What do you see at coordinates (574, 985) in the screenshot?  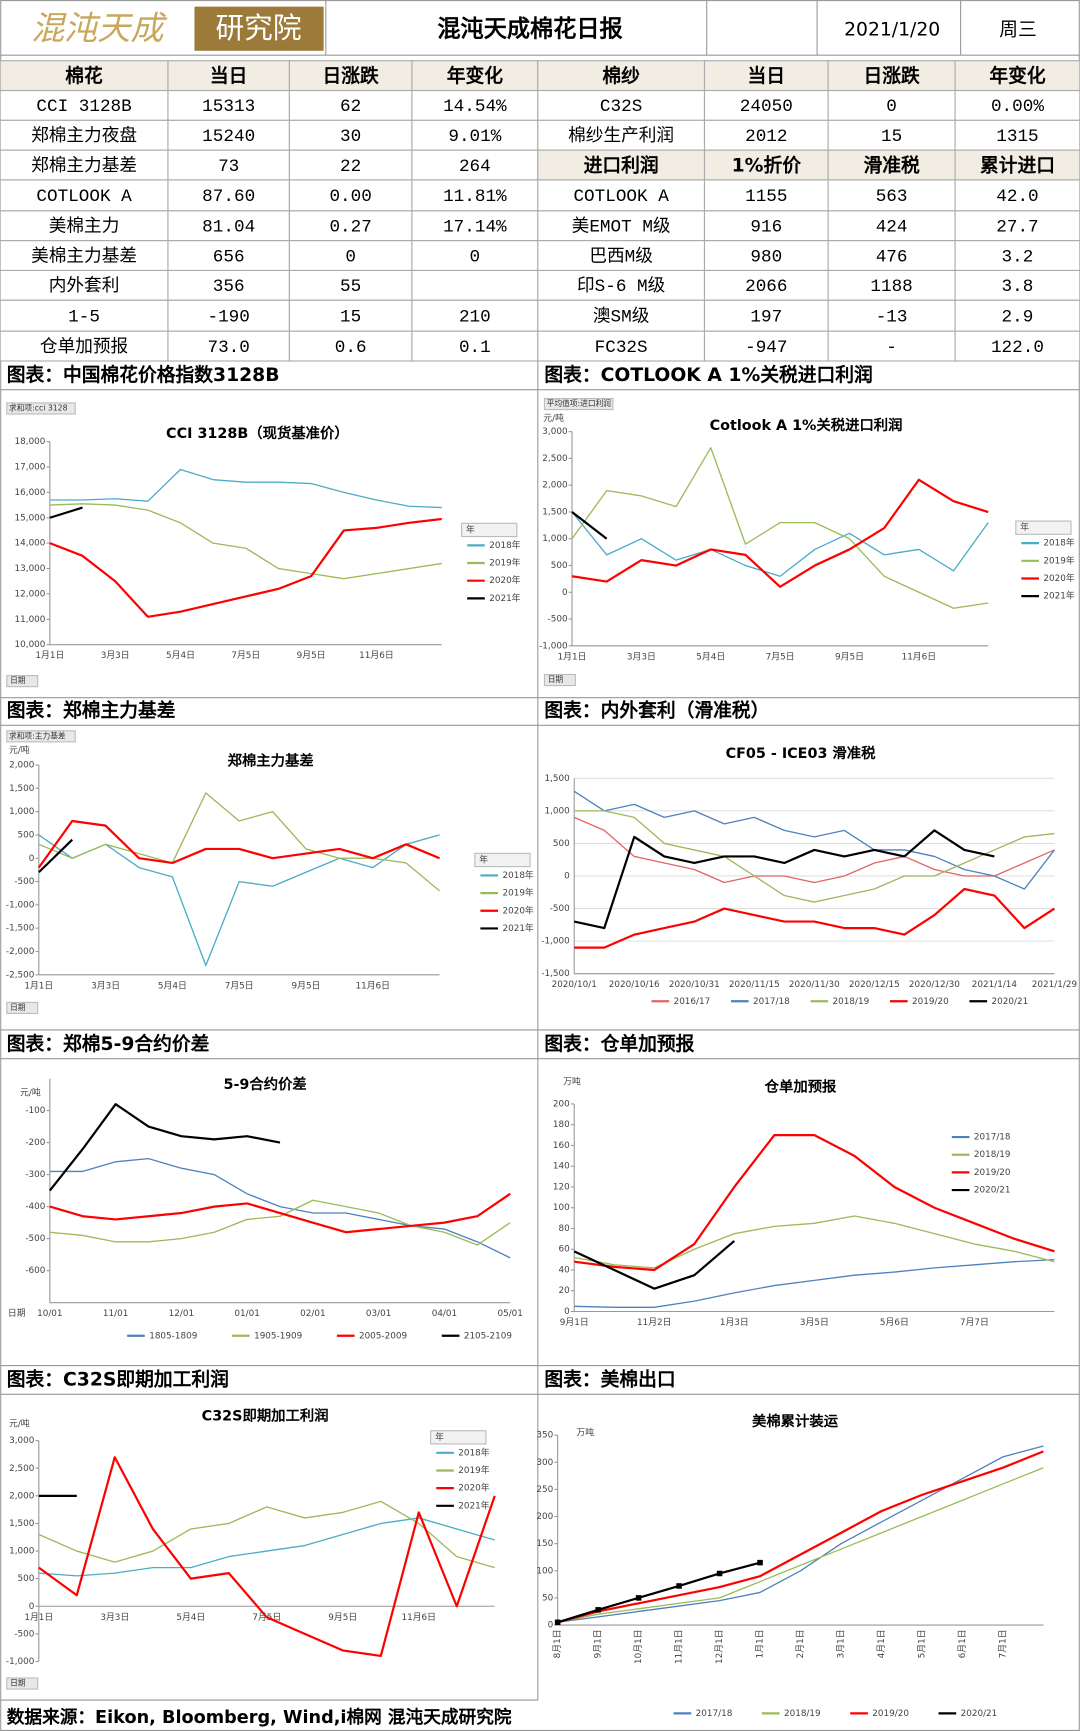 I see `x-tick-label: 2020/10/1` at bounding box center [574, 985].